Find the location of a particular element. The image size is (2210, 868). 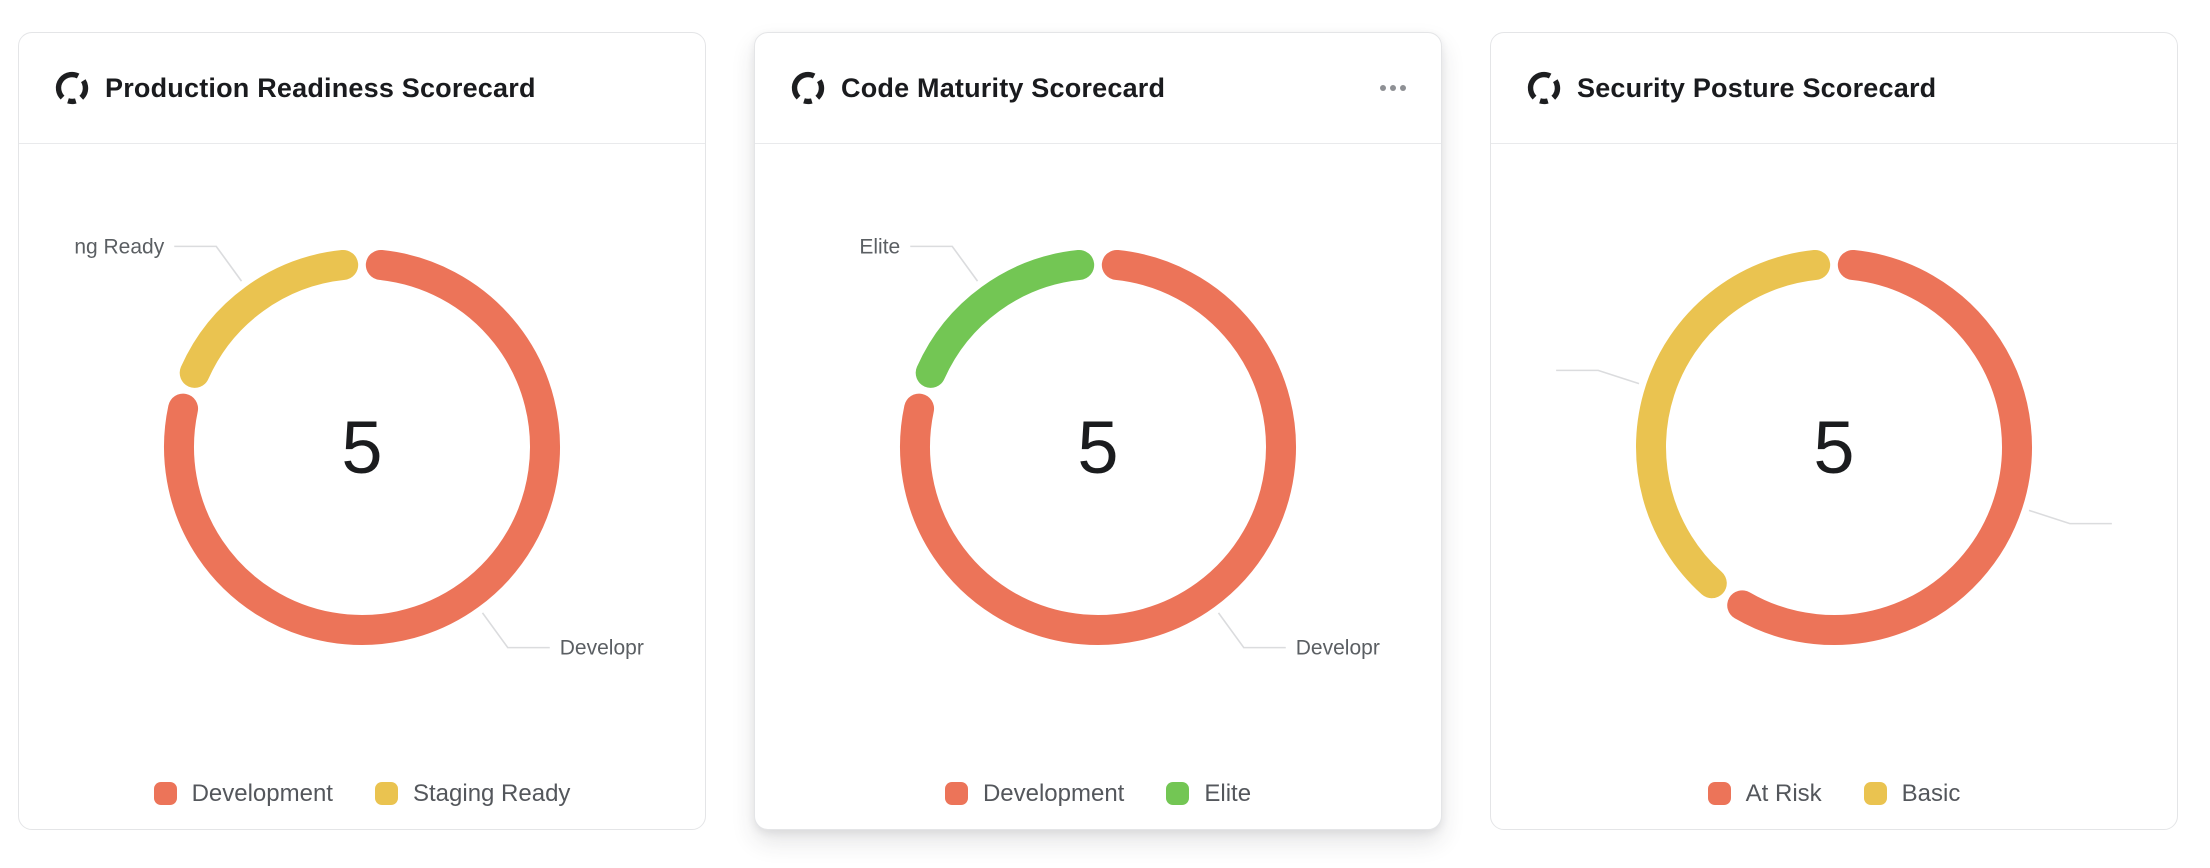

panel-title: Security Posture Scorecard is located at coordinates (1757, 87).